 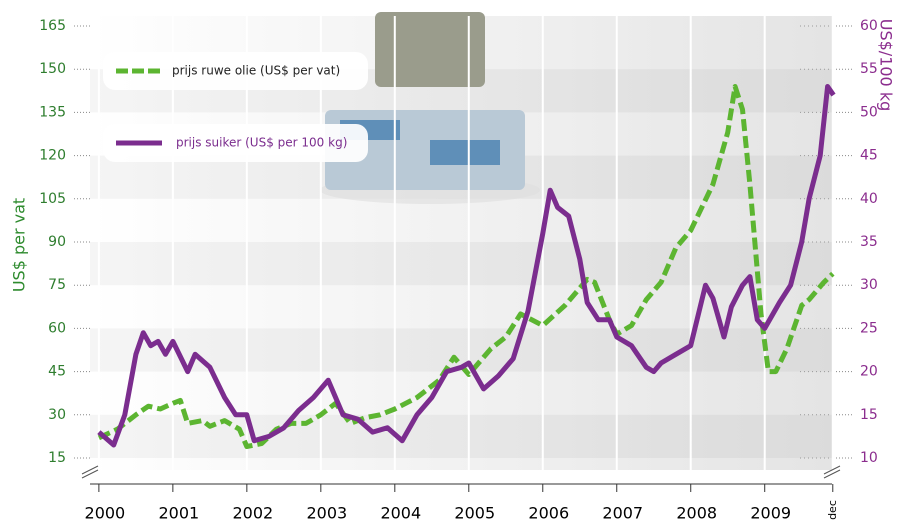 I want to click on y2-axis-title: US$/100 kg, so click(x=886, y=65).